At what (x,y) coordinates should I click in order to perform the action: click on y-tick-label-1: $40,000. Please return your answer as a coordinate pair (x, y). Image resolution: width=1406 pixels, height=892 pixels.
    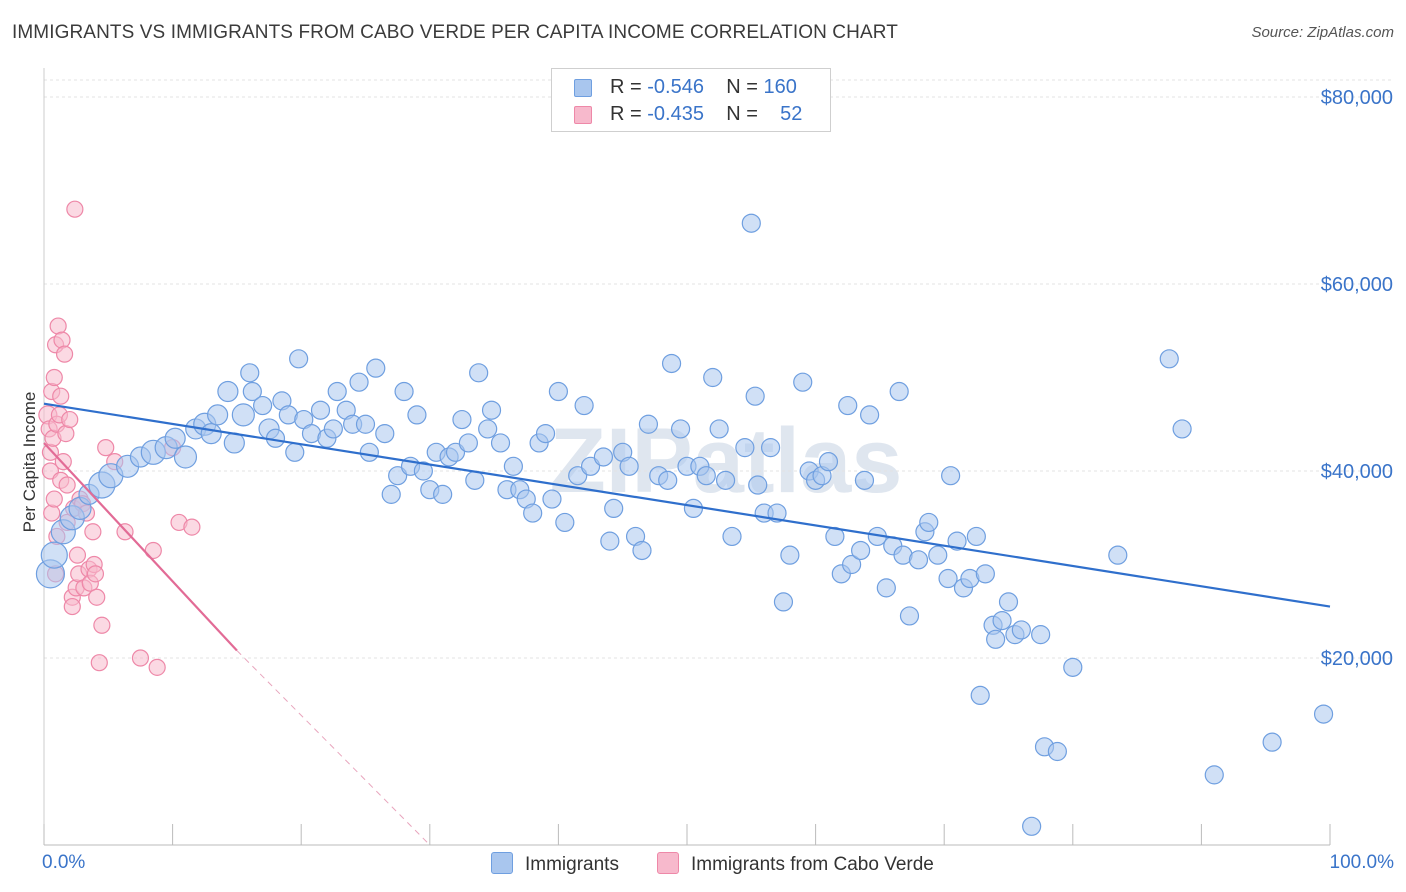
    Looking at the image, I should click on (1357, 472).